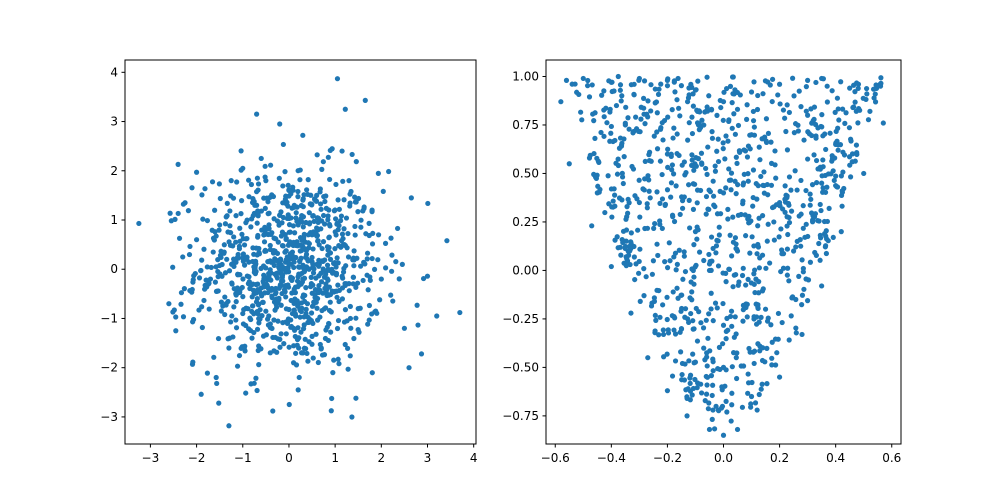  Describe the element at coordinates (835, 458) in the screenshot. I see `x-tick-label: 0.4` at that location.